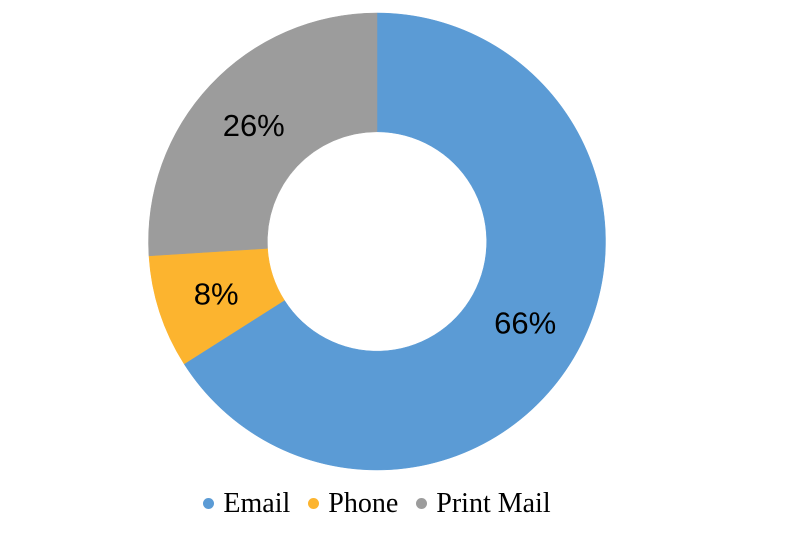  I want to click on slice-label-print-mail: 26%, so click(254, 125).